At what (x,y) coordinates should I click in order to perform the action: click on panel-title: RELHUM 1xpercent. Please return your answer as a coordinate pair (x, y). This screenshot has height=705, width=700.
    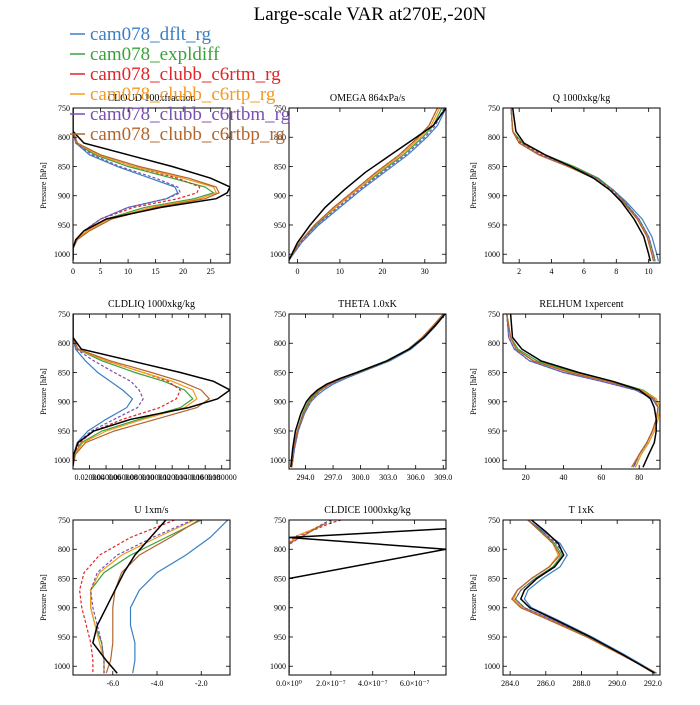
    Looking at the image, I should click on (581, 304).